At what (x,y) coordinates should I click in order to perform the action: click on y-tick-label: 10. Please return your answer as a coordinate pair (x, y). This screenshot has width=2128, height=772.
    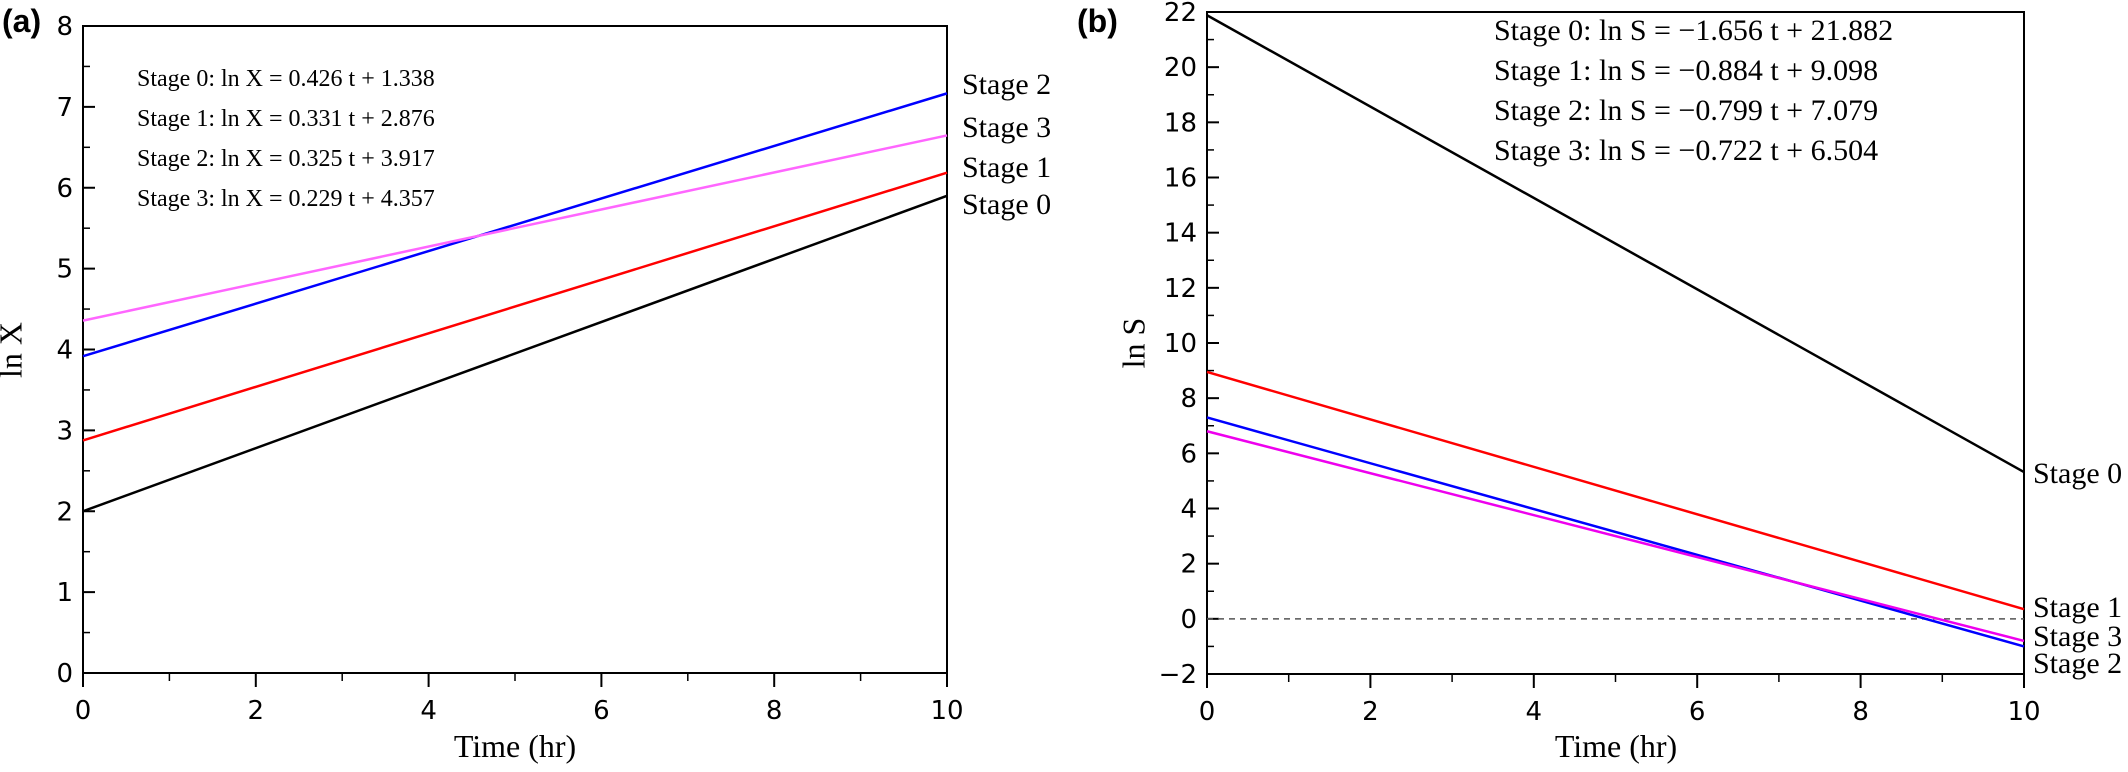
    Looking at the image, I should click on (1180, 344).